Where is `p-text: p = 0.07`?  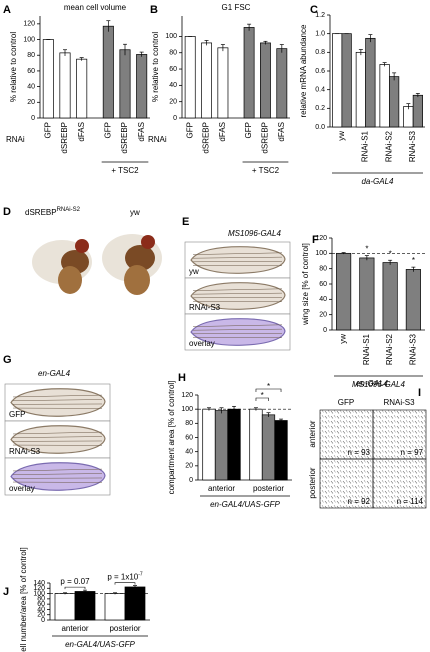 p-text: p = 0.07 is located at coordinates (75, 581).